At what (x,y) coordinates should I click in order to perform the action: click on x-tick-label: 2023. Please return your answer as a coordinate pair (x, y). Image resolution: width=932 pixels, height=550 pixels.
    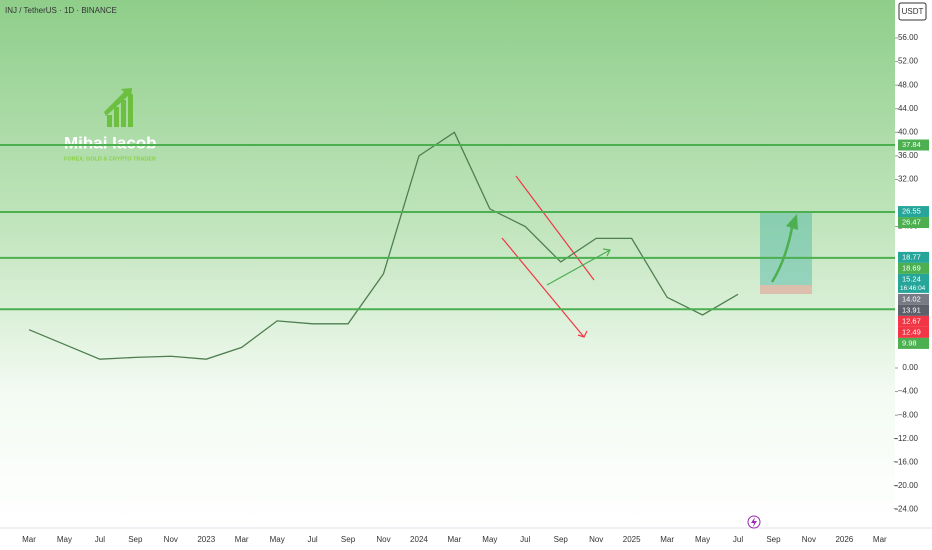
    Looking at the image, I should click on (206, 539).